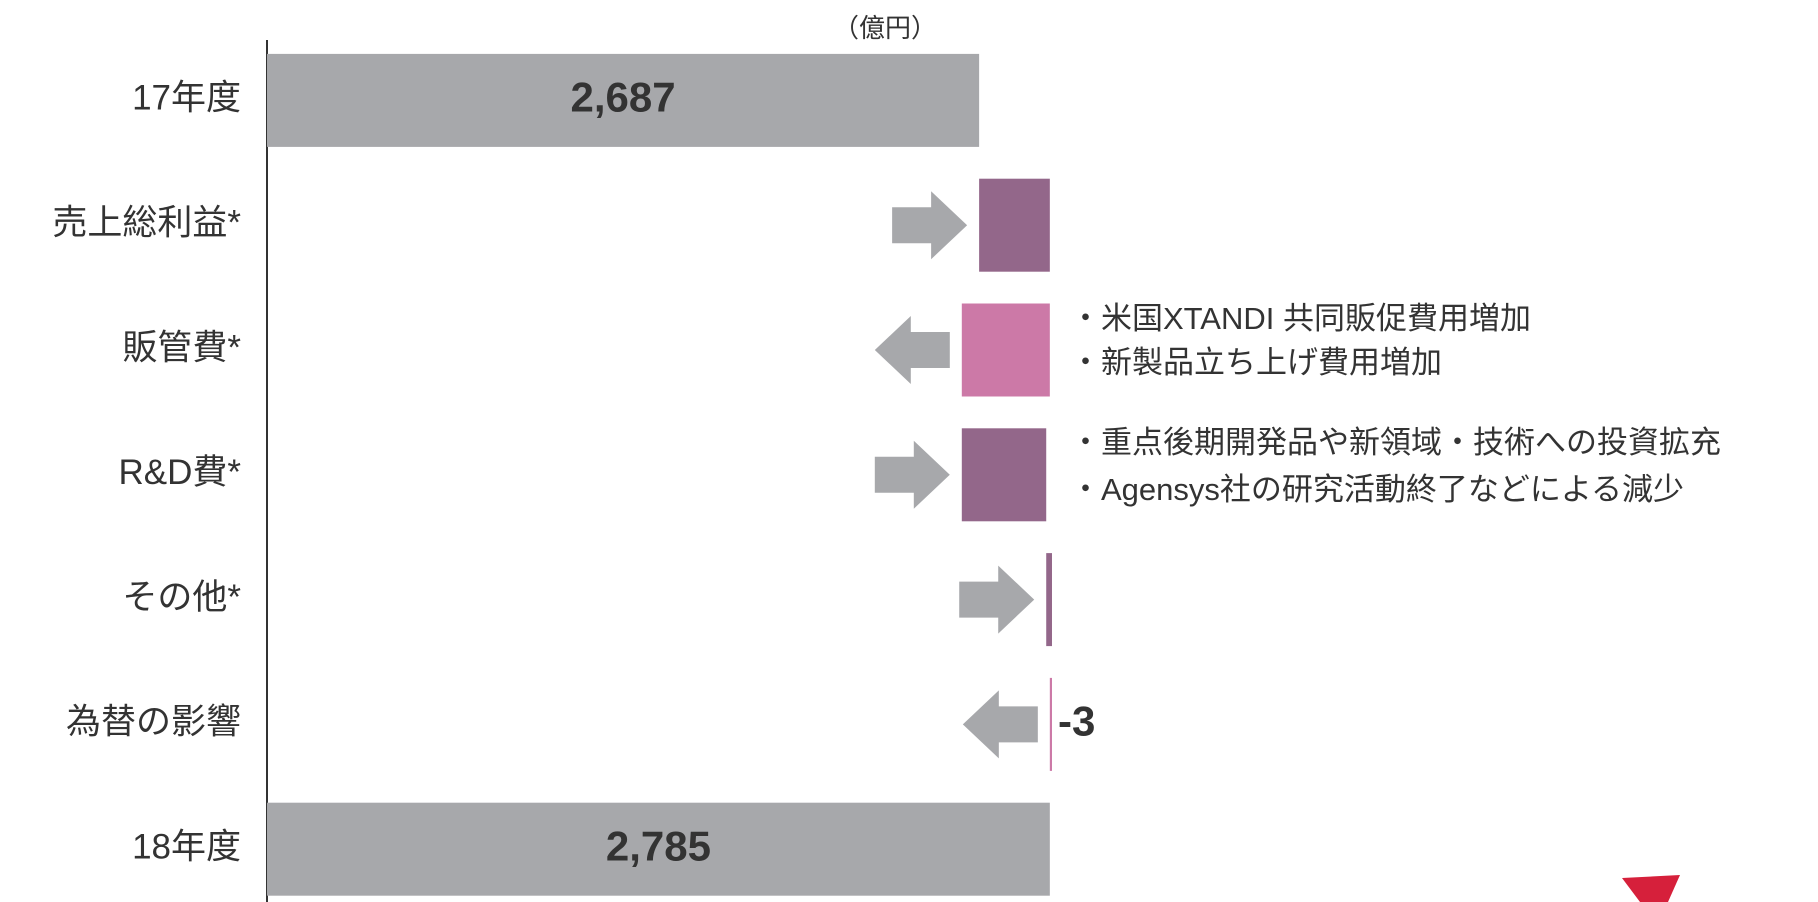  What do you see at coordinates (153, 722) in the screenshot?
I see `category-label: 為替の影響` at bounding box center [153, 722].